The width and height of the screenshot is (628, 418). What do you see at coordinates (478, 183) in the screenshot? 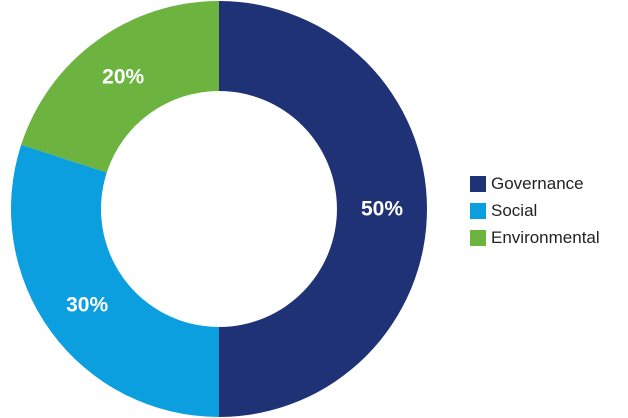
I see `legend-swatch-governance` at bounding box center [478, 183].